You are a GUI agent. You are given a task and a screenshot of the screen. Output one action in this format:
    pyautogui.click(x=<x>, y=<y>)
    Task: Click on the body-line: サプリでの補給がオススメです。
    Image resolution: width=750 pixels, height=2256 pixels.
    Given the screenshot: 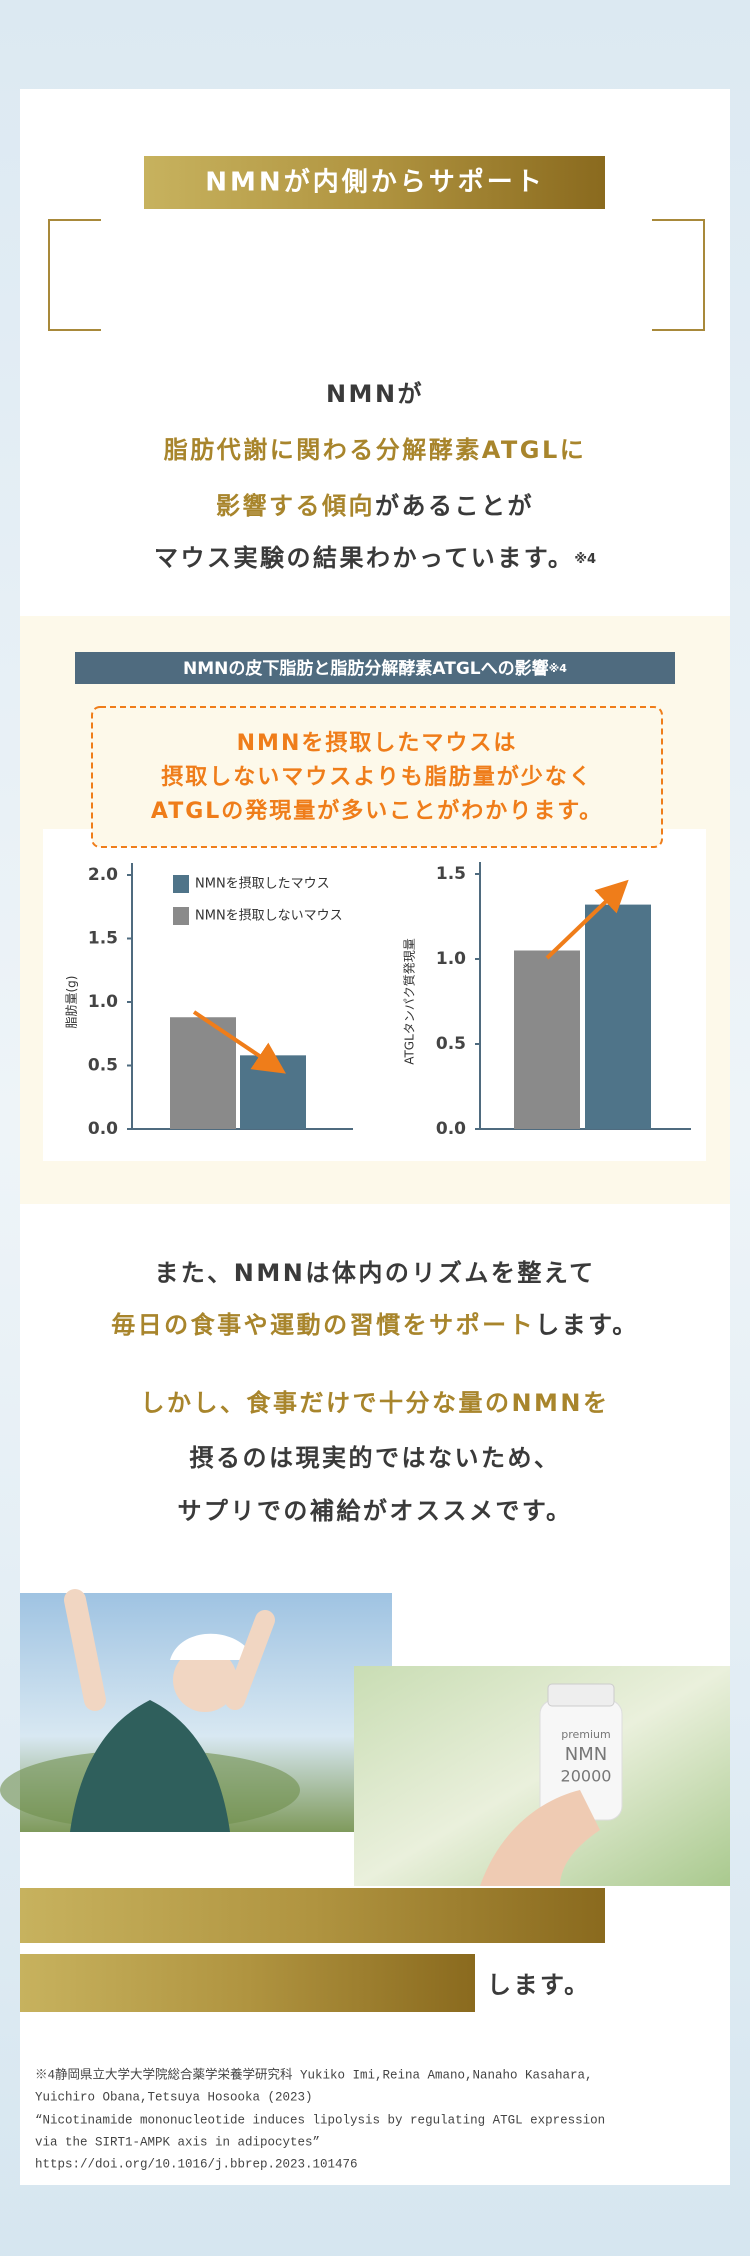 What is the action you would take?
    pyautogui.click(x=374, y=1511)
    